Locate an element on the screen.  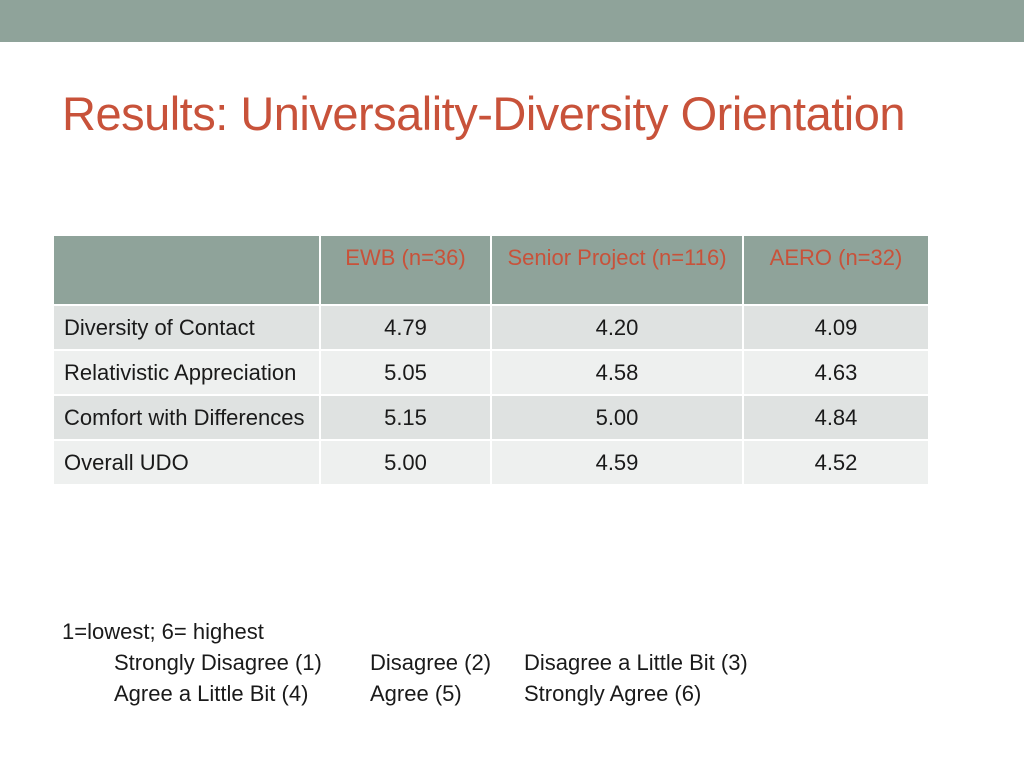
cell-value: 4.59 is located at coordinates (617, 462).